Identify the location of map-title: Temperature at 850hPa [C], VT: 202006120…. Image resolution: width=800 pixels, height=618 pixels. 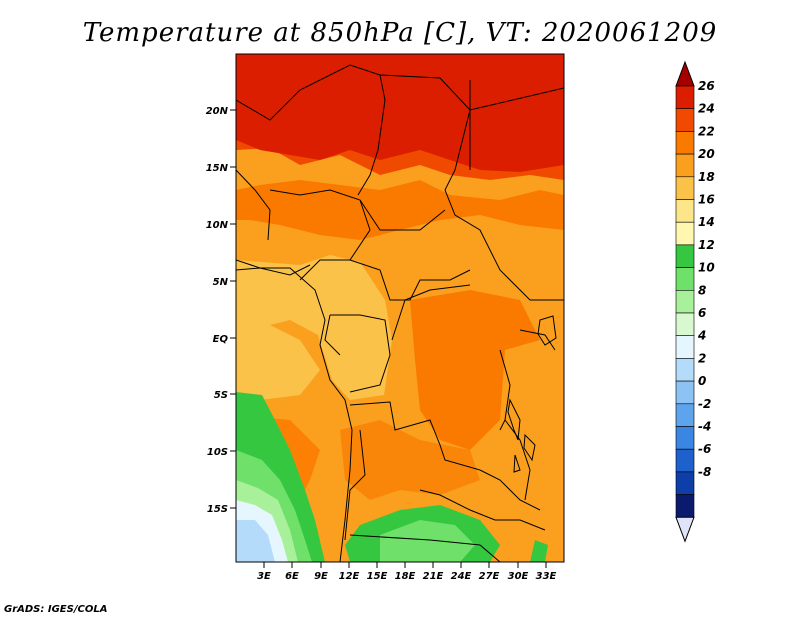
(400, 33).